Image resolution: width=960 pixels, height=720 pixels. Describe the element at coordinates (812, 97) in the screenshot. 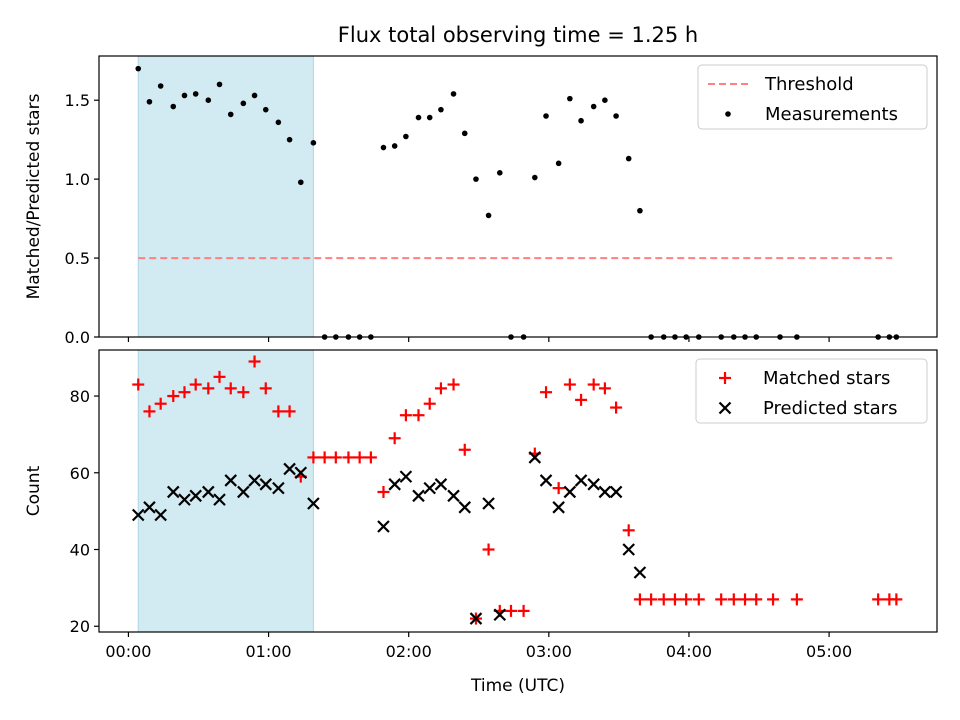

I see `legend-box` at that location.